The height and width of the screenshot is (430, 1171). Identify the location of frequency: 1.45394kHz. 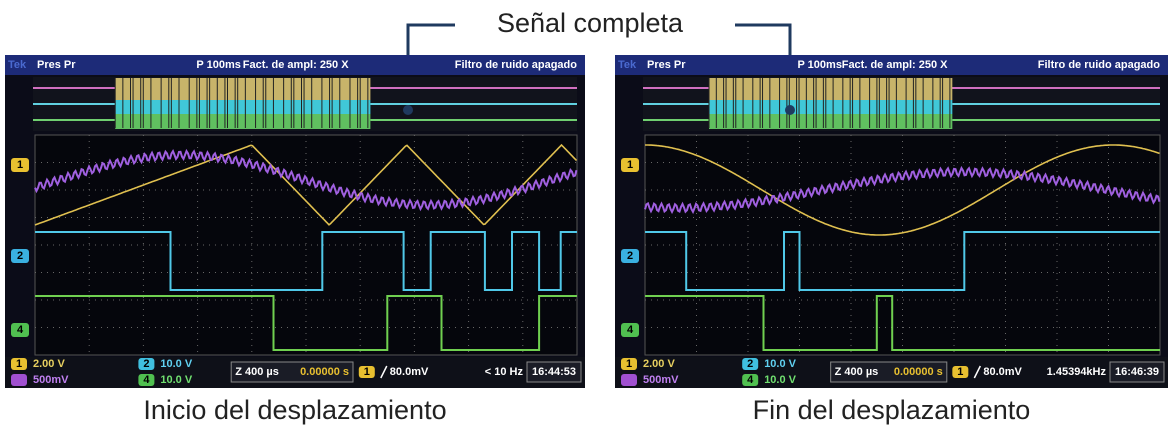
(1077, 372).